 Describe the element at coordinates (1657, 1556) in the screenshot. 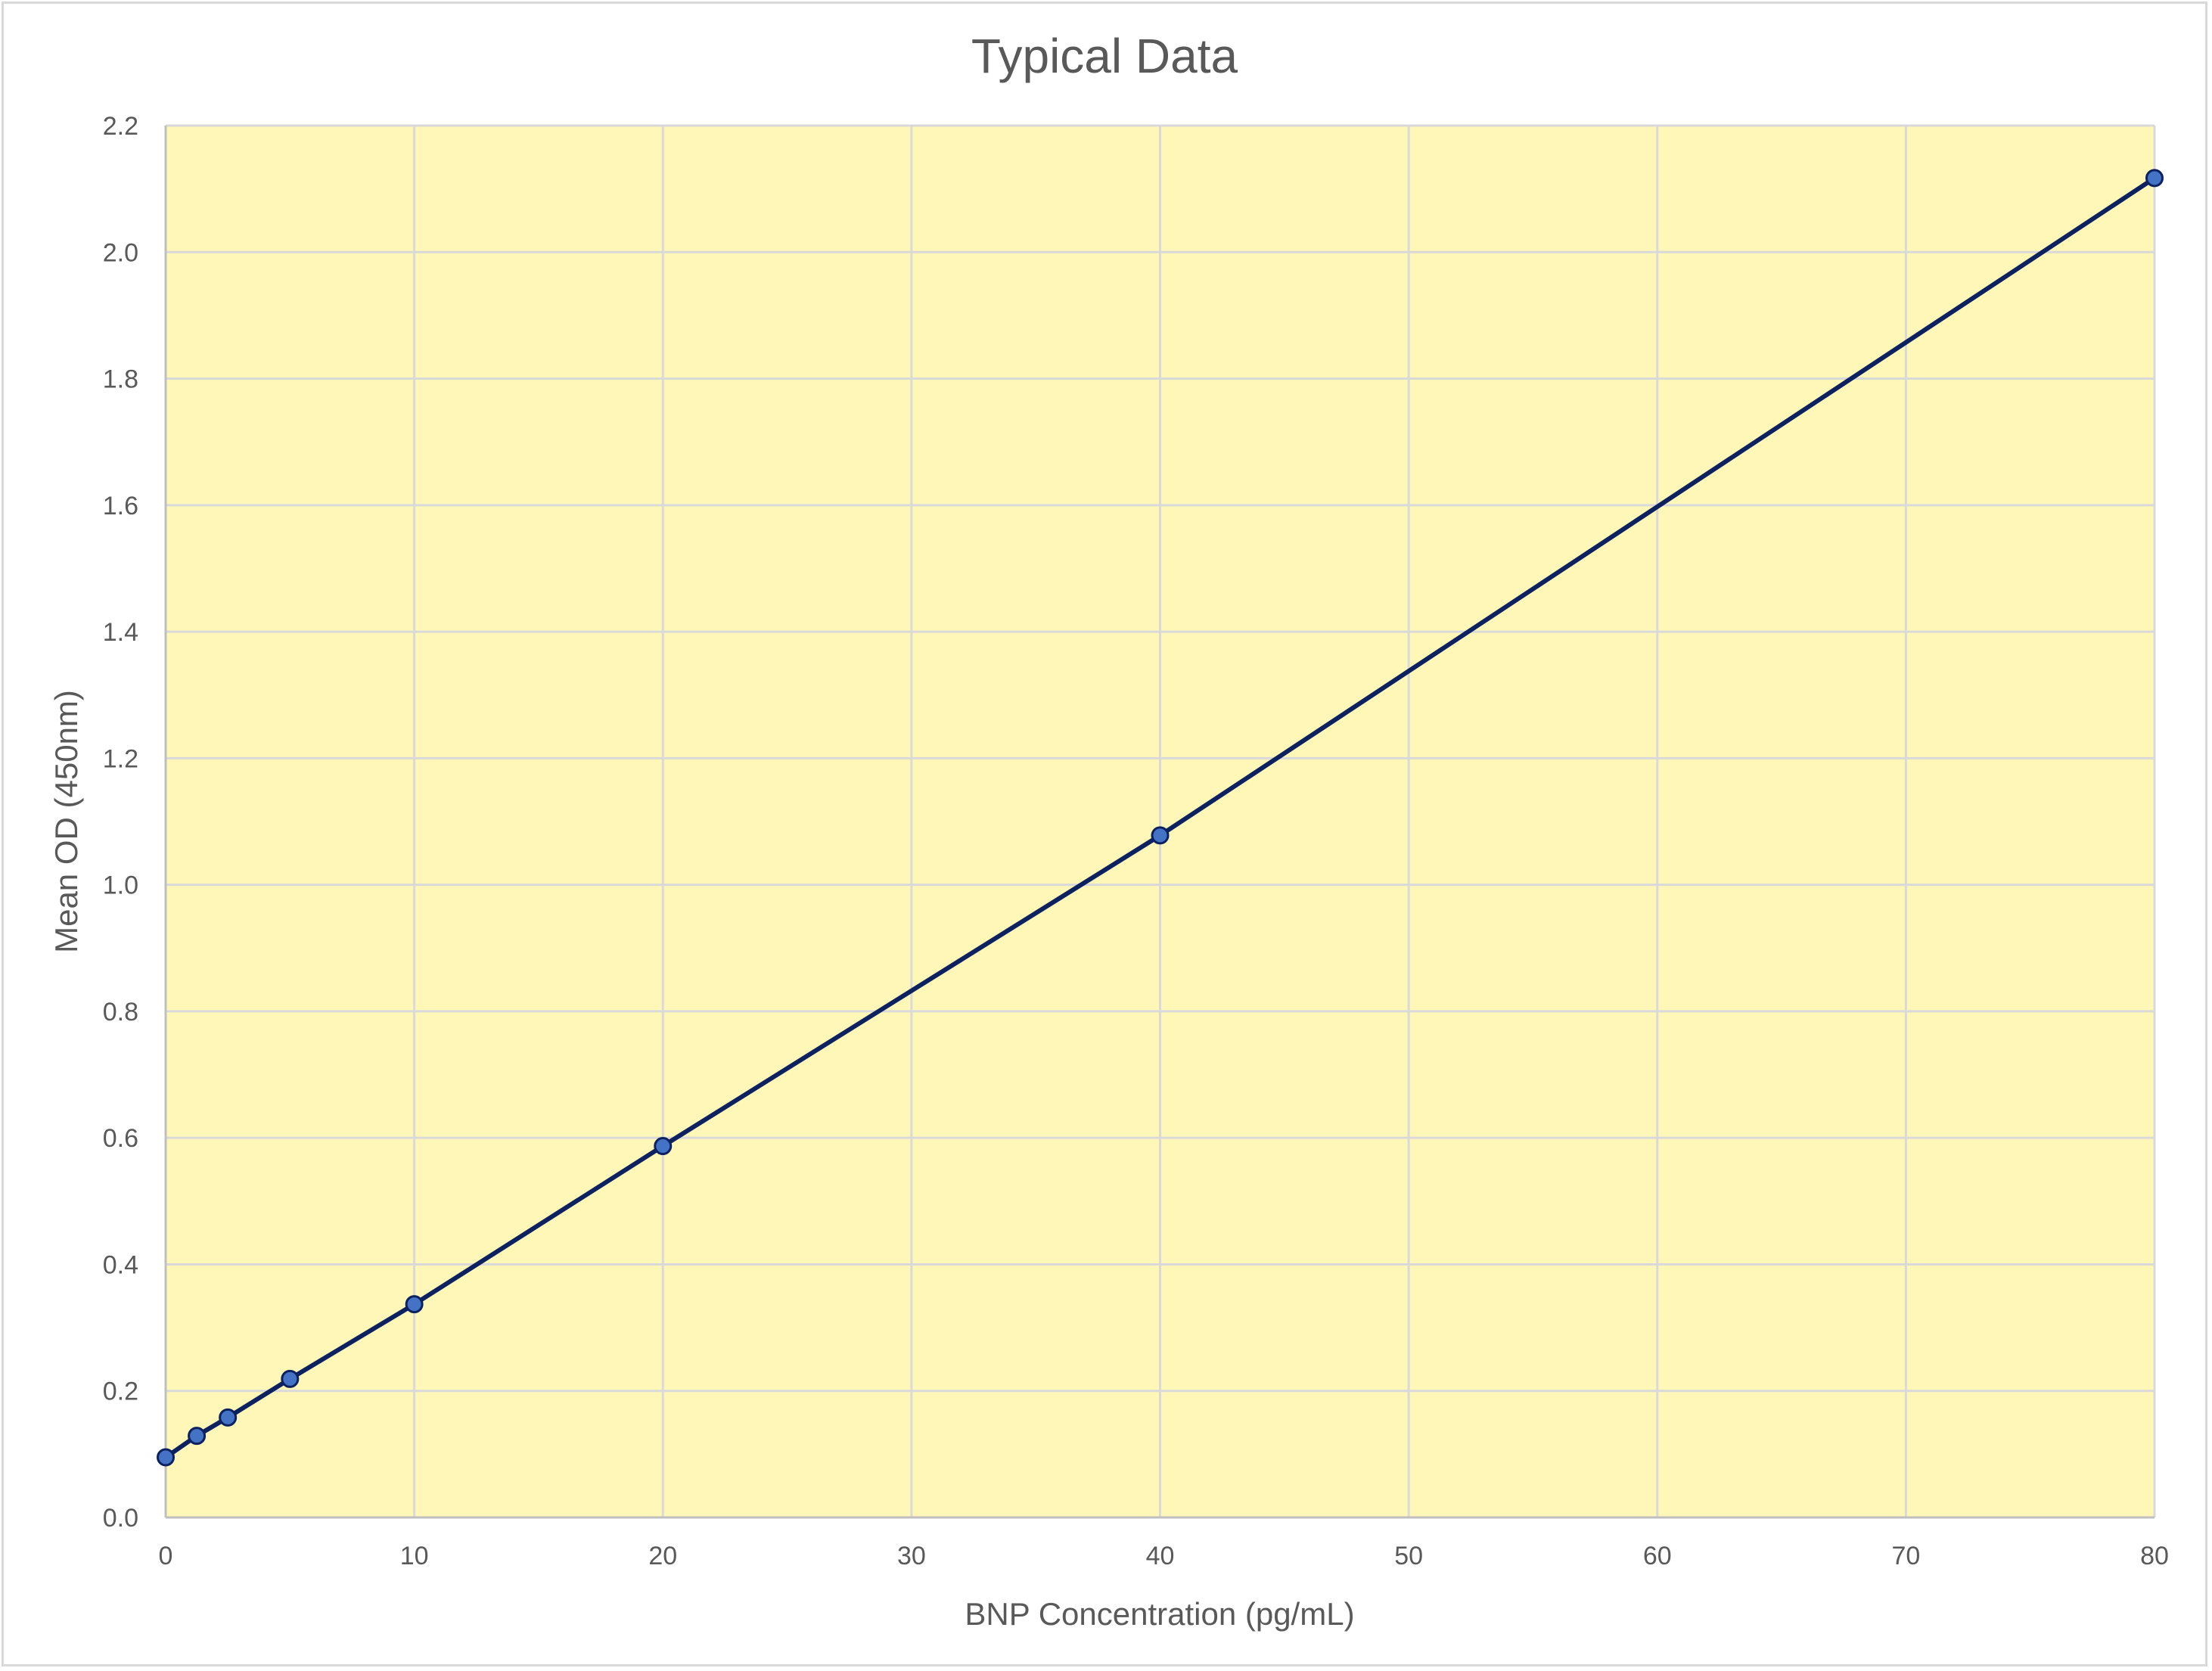

I see `x-tick-label: 60` at that location.